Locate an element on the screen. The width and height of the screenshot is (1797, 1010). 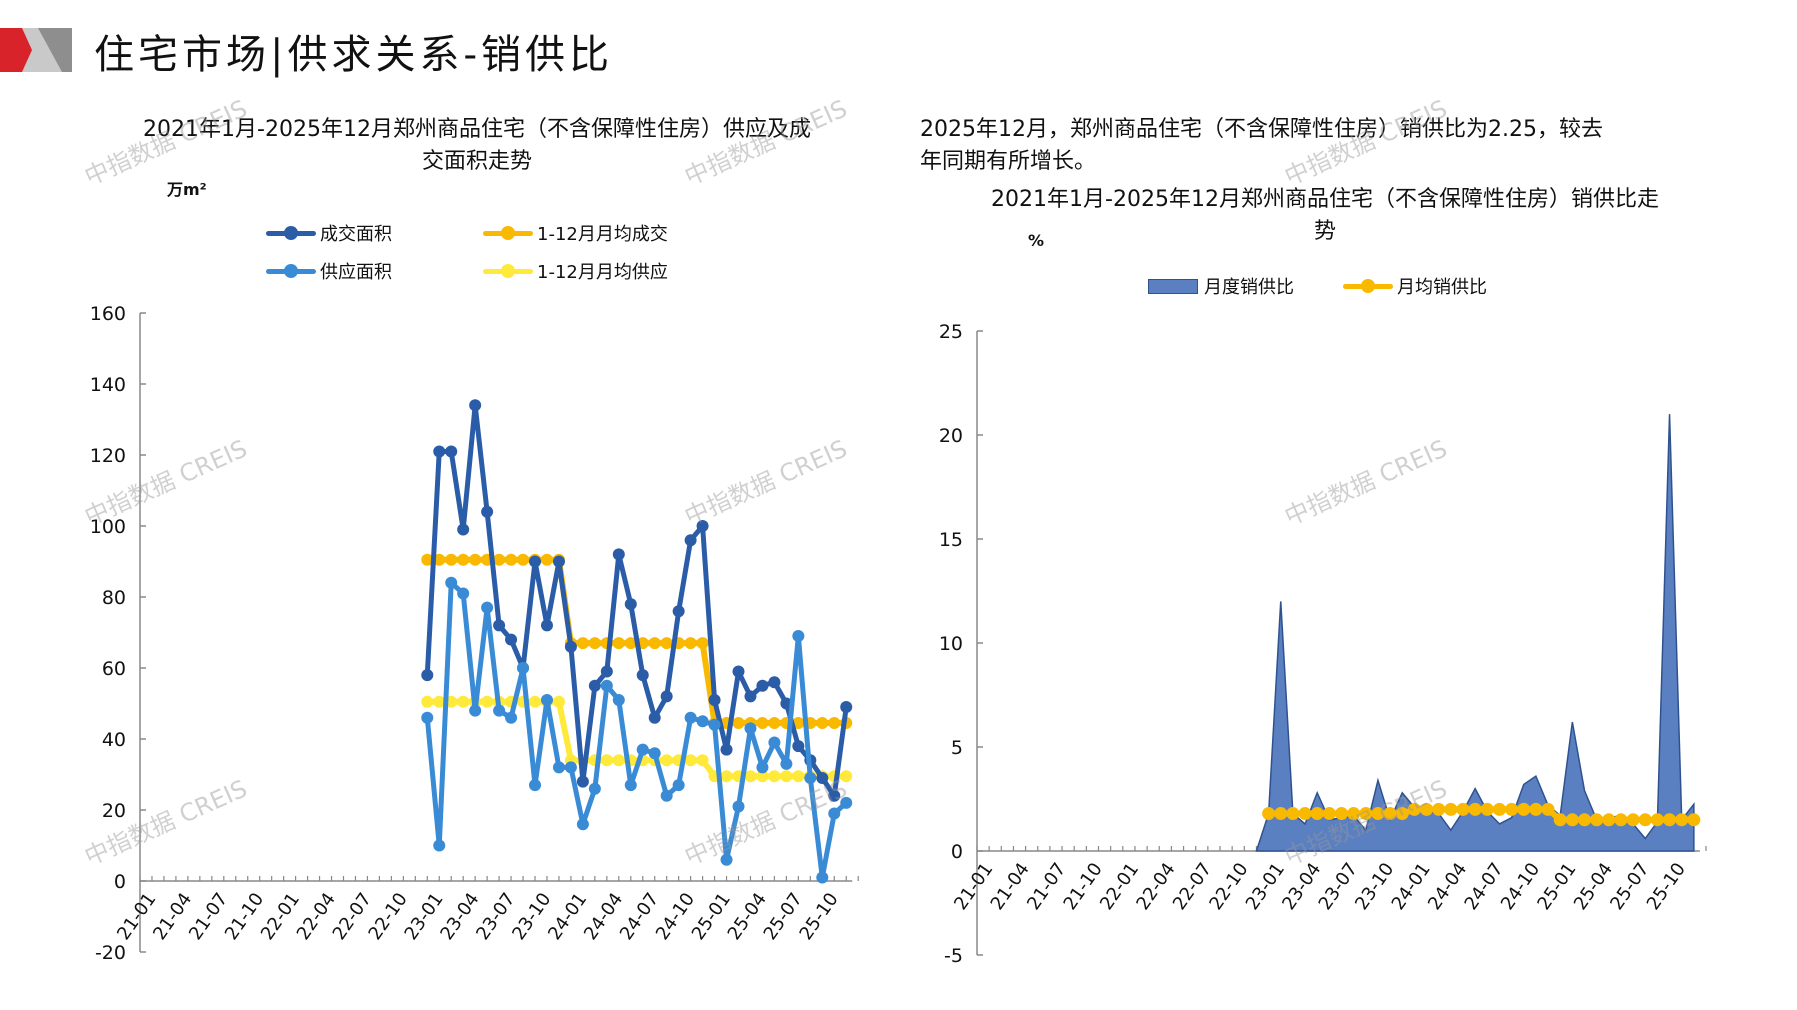
y-tick-label: -5 is located at coordinates (953, 956).